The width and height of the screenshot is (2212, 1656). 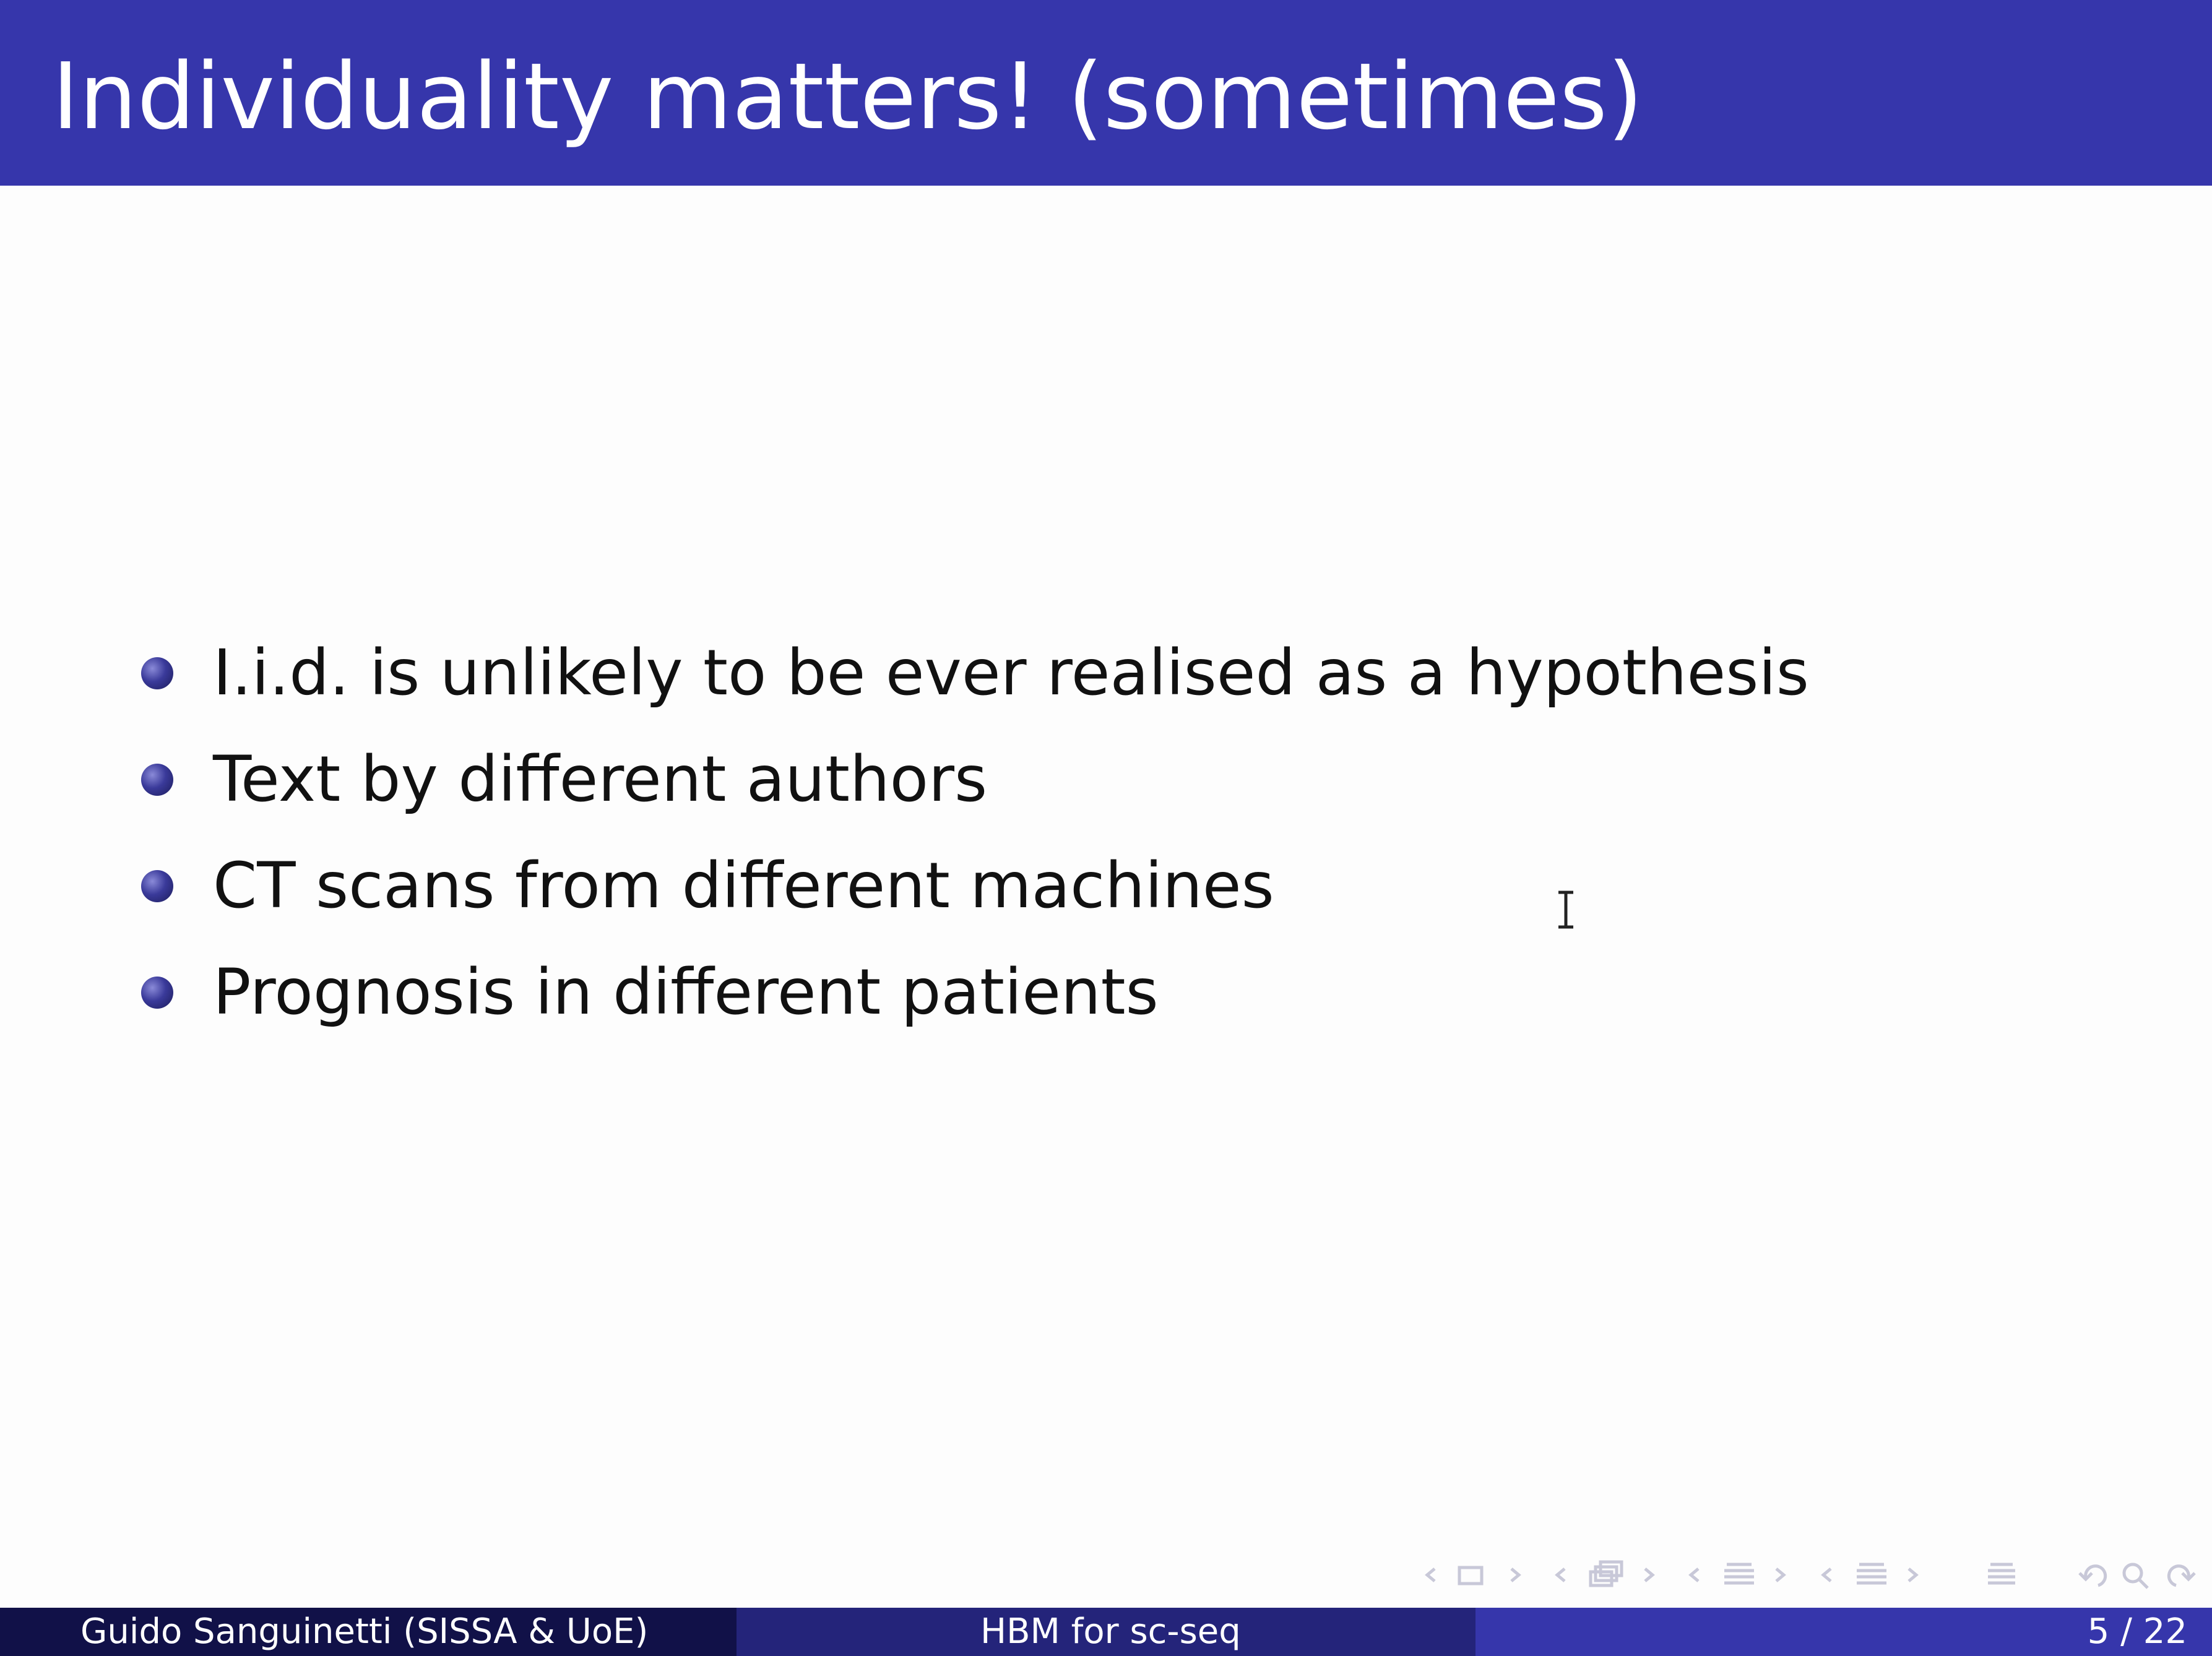 What do you see at coordinates (1871, 1574) in the screenshot?
I see `doc-icon` at bounding box center [1871, 1574].